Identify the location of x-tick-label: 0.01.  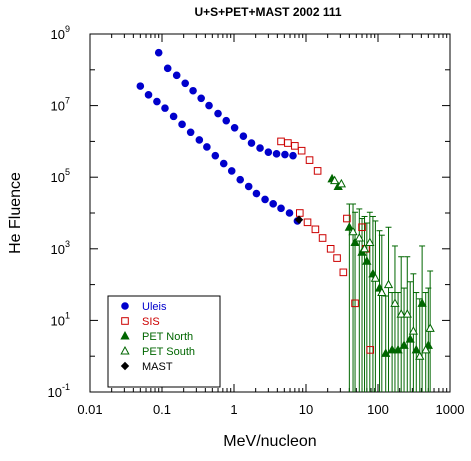
(89, 409).